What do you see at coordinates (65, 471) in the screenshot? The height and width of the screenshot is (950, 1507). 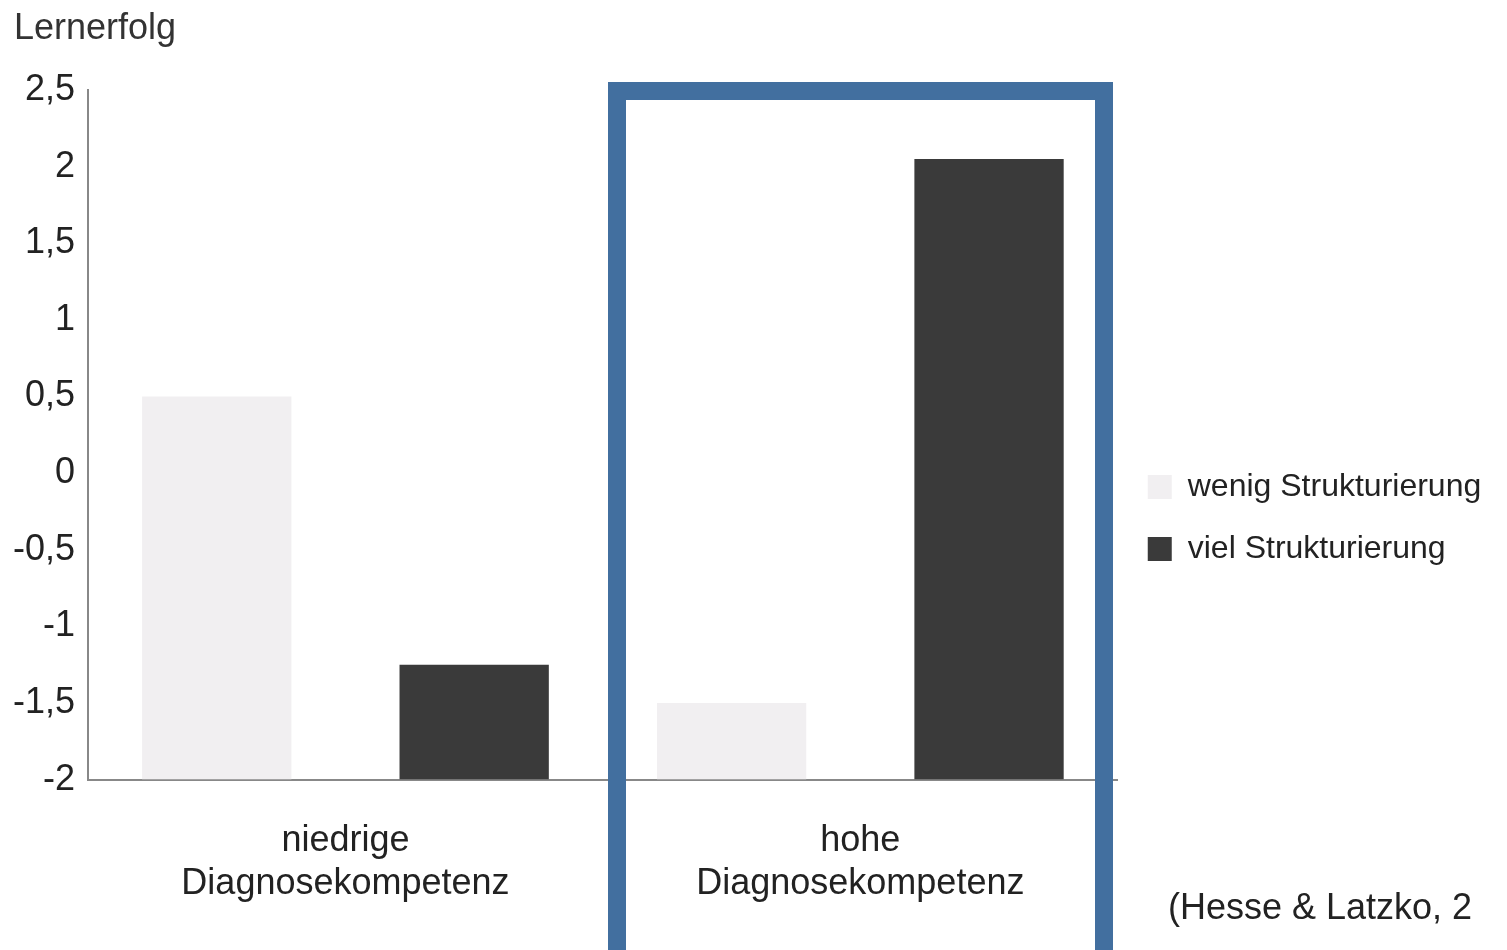 I see `y-tick-label: 0` at bounding box center [65, 471].